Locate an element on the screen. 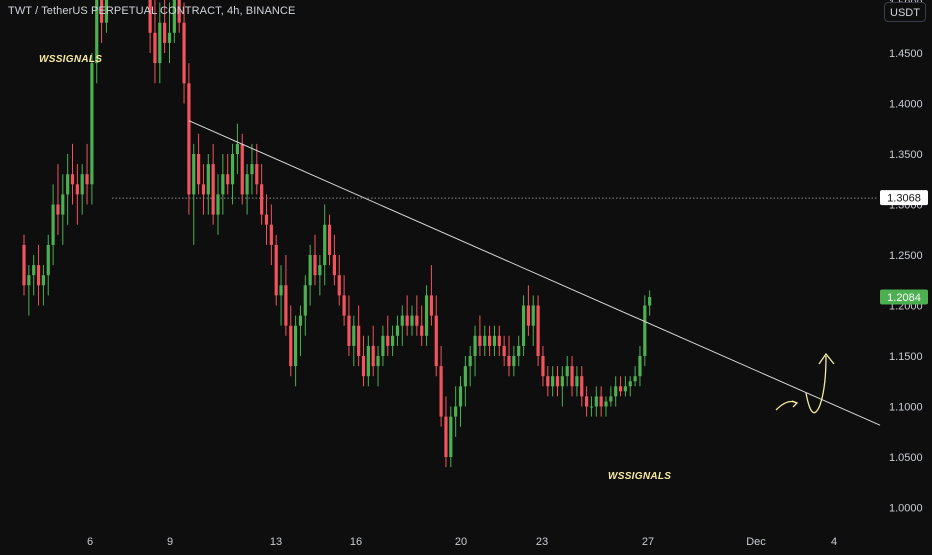 The width and height of the screenshot is (932, 555). small-arrow-head is located at coordinates (795, 404).